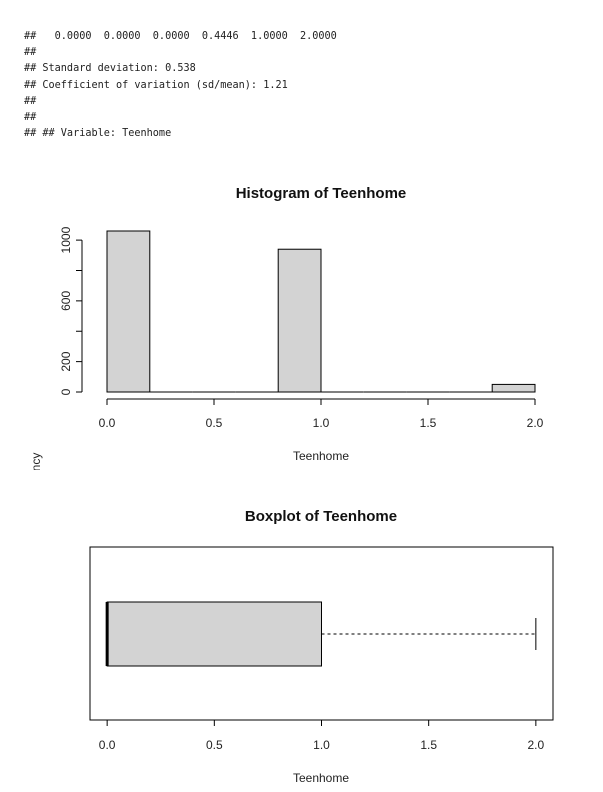 The height and width of the screenshot is (792, 603). I want to click on histogram-x-tick-label: 1.0, so click(321, 423).